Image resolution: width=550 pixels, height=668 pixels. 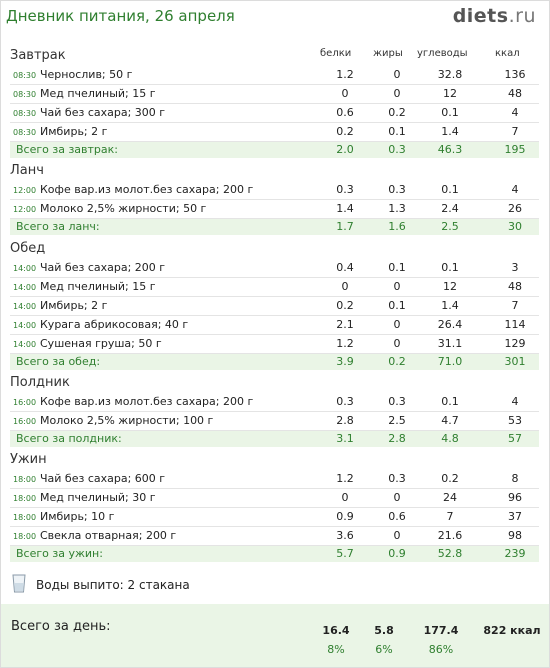 What do you see at coordinates (450, 324) in the screenshot?
I see `food-carbs: 26.4` at bounding box center [450, 324].